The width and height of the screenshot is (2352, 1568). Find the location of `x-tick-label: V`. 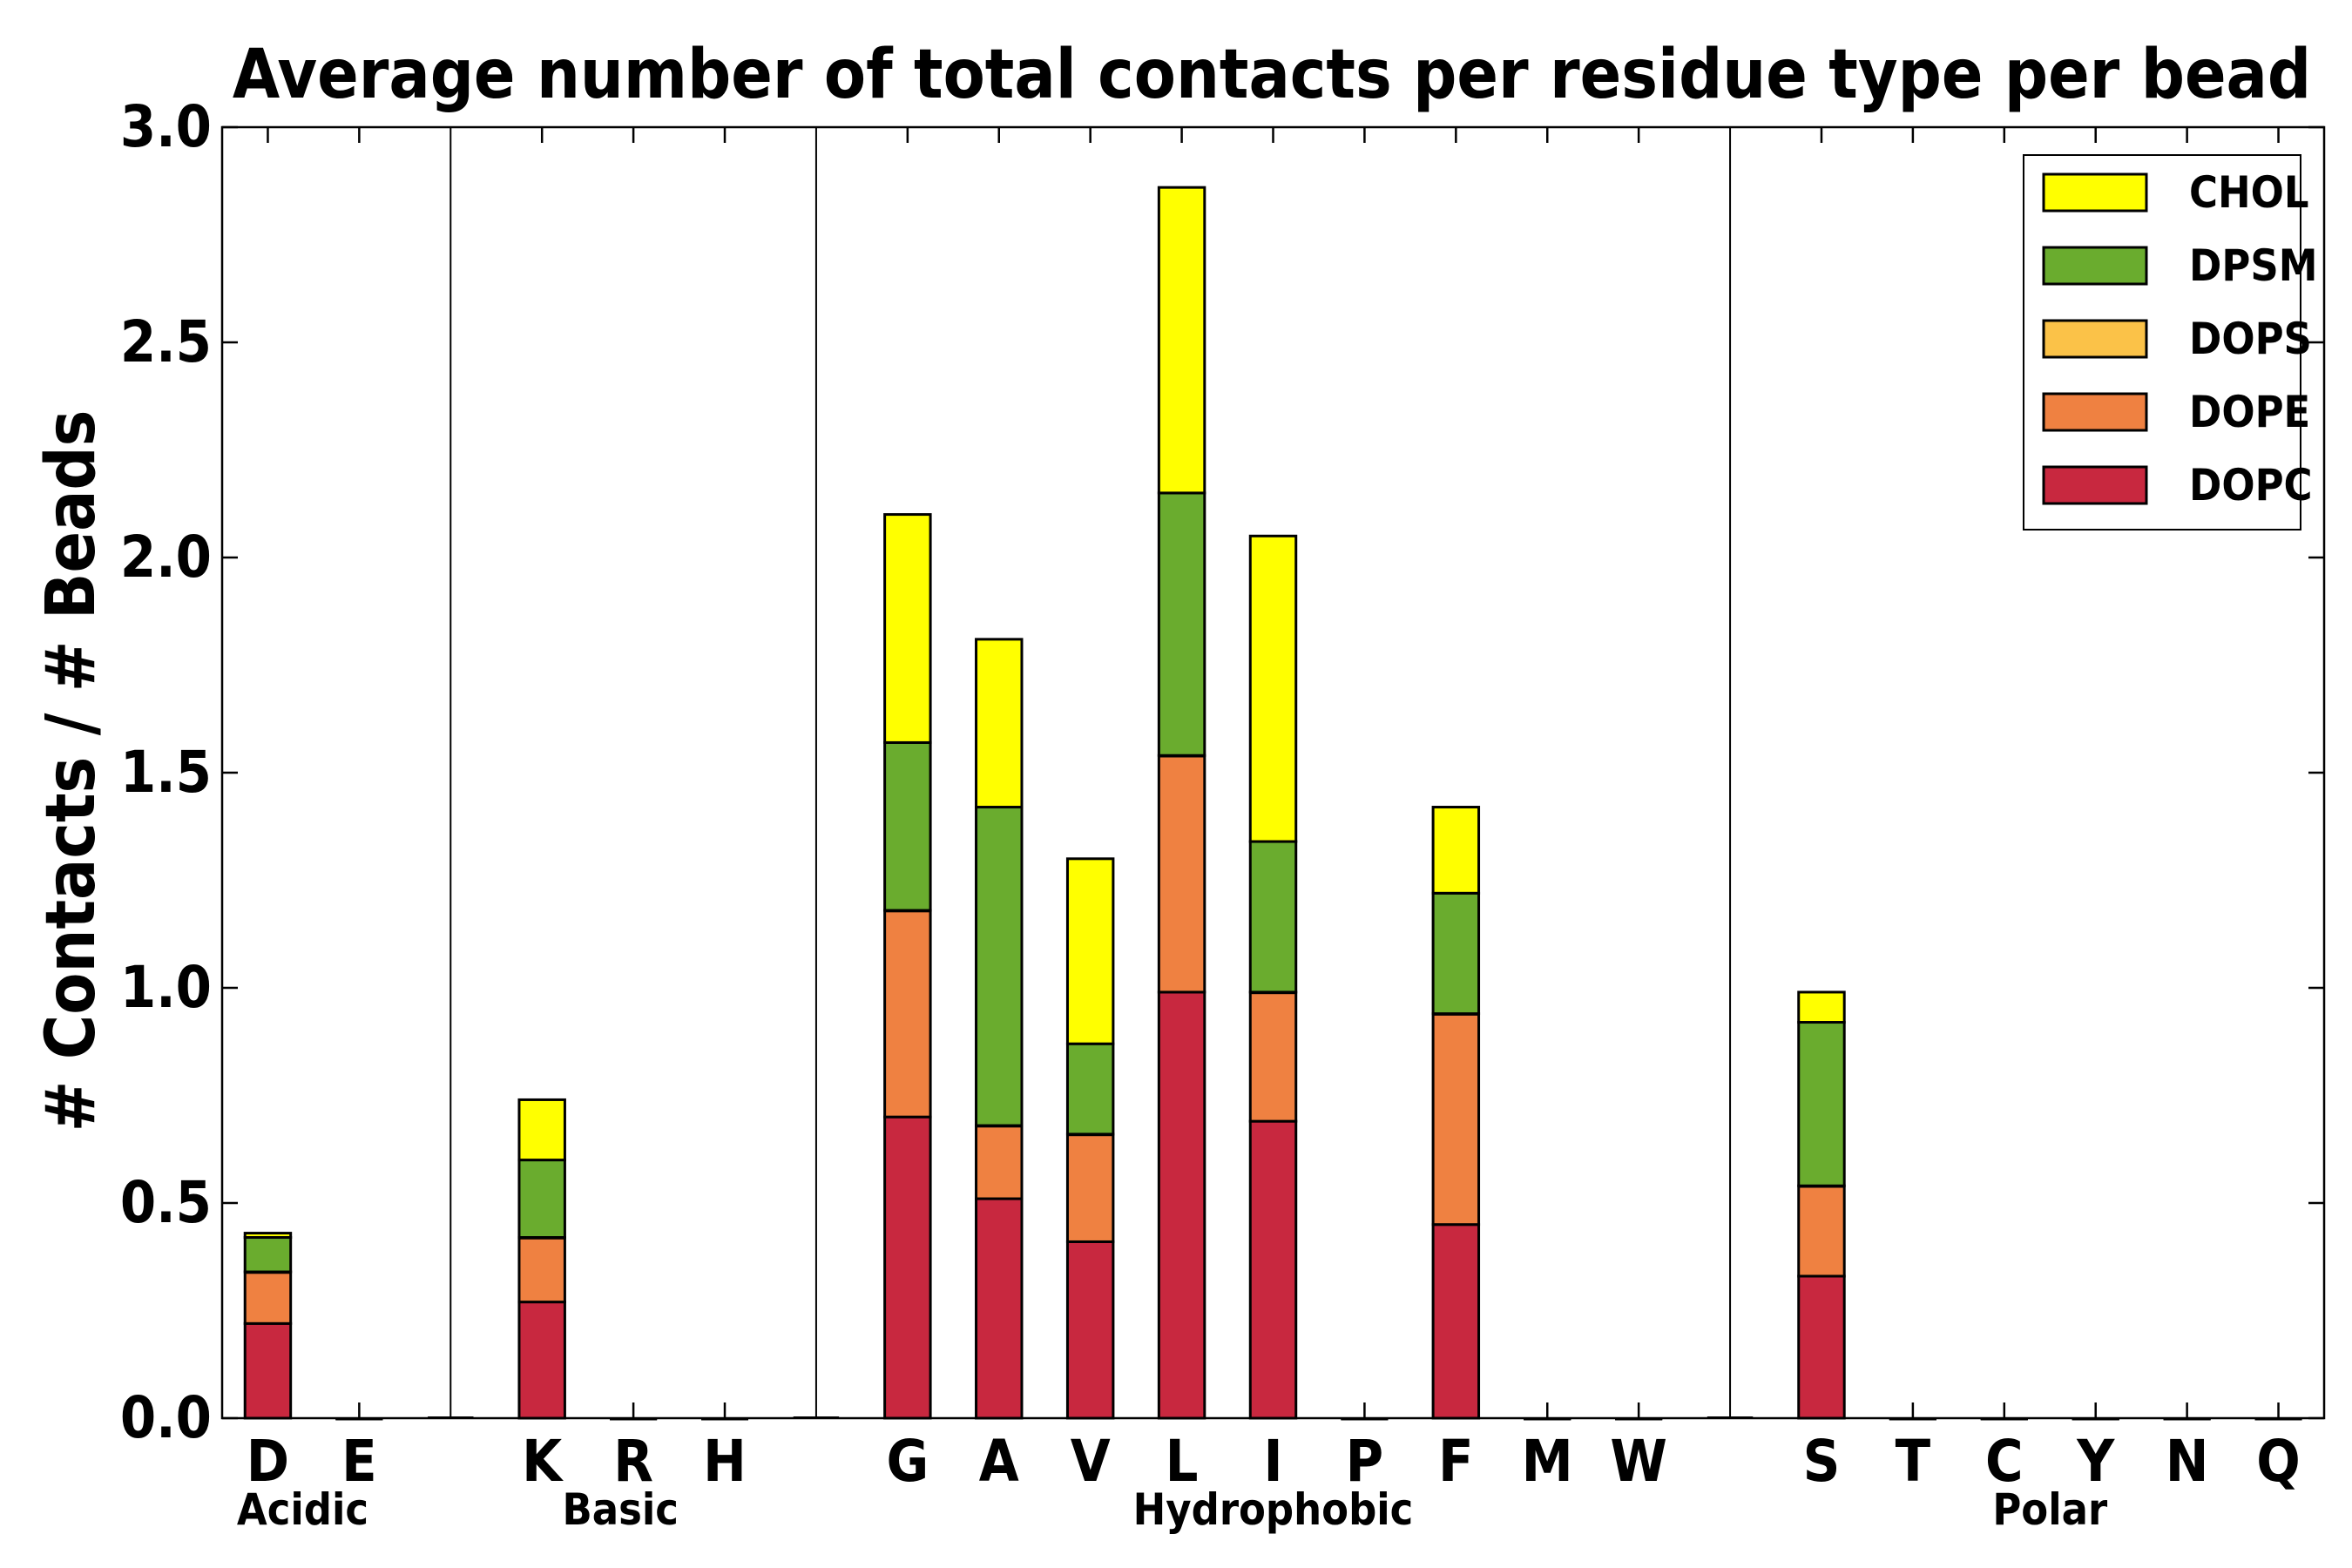

x-tick-label: V is located at coordinates (1091, 1461).